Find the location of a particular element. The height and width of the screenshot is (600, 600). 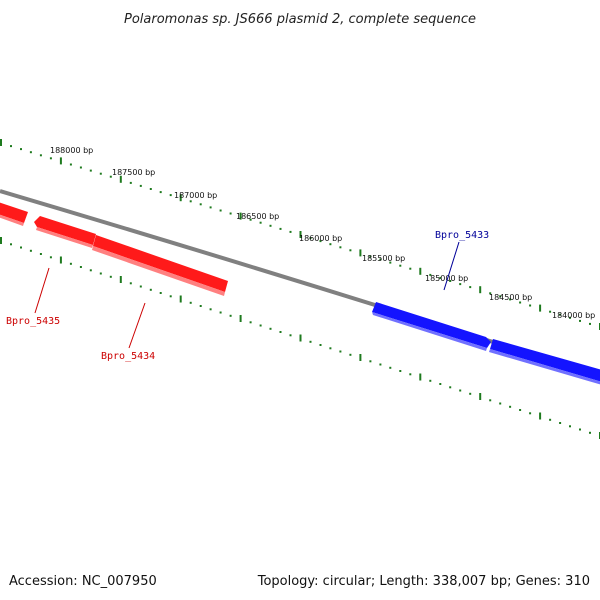

bp-label: 184000 bp is located at coordinates (573, 315).